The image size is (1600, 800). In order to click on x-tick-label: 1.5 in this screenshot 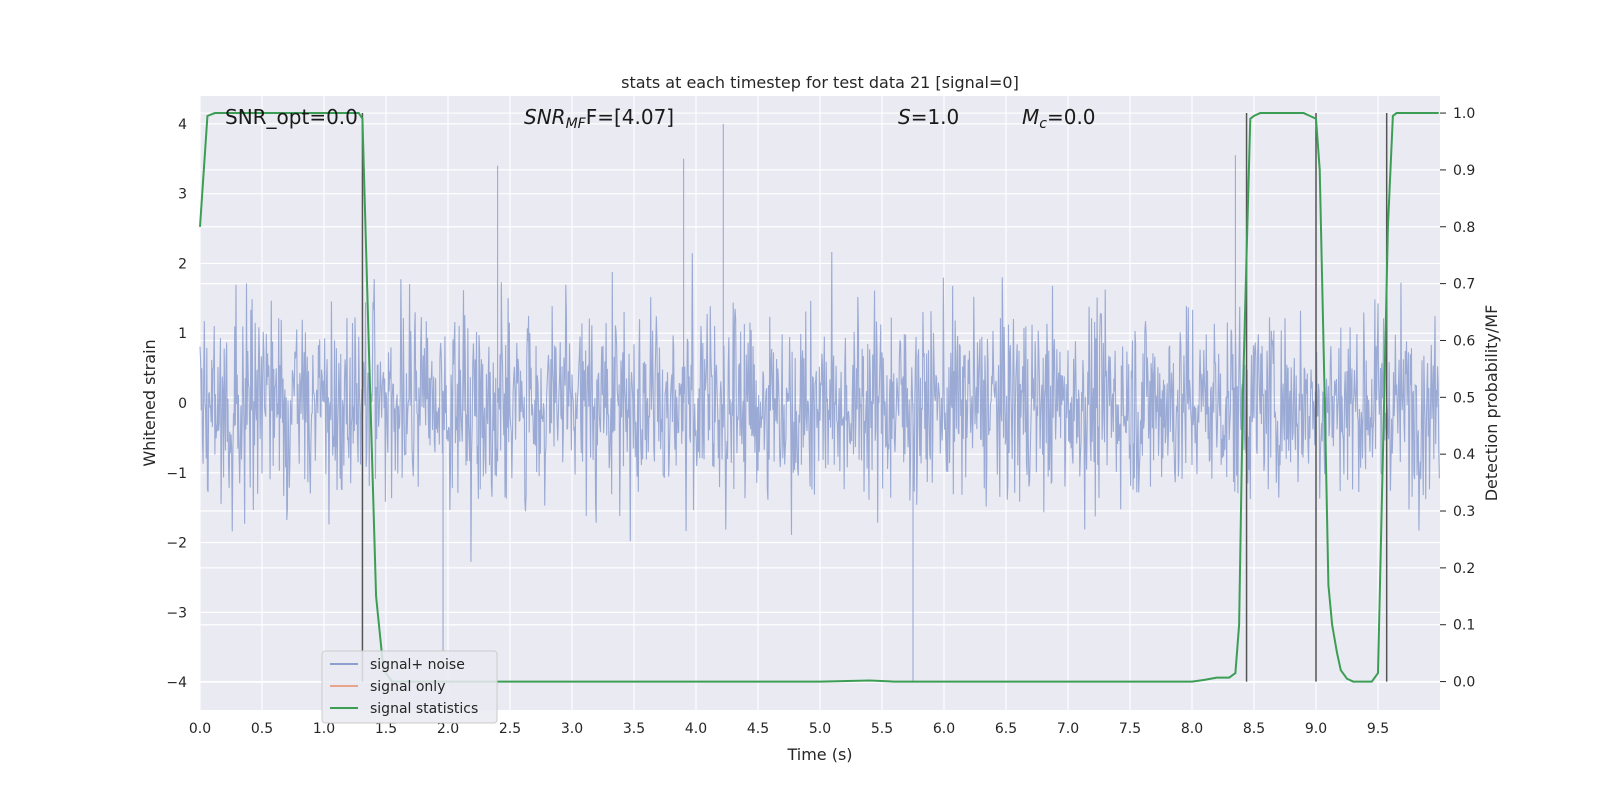, I will do `click(386, 729)`.